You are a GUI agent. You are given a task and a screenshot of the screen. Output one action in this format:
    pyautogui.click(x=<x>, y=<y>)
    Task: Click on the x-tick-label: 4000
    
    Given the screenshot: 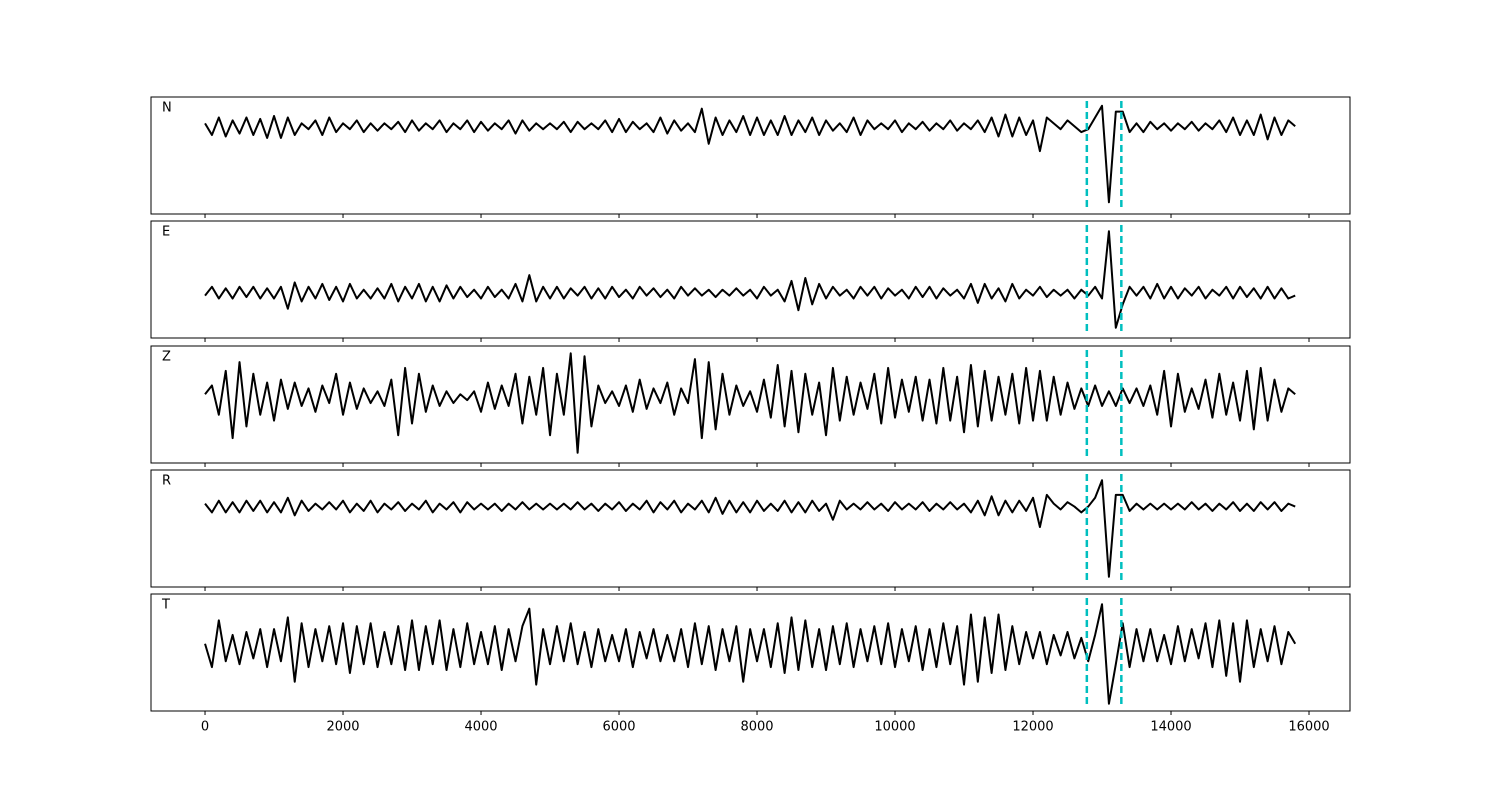 What is the action you would take?
    pyautogui.click(x=480, y=727)
    